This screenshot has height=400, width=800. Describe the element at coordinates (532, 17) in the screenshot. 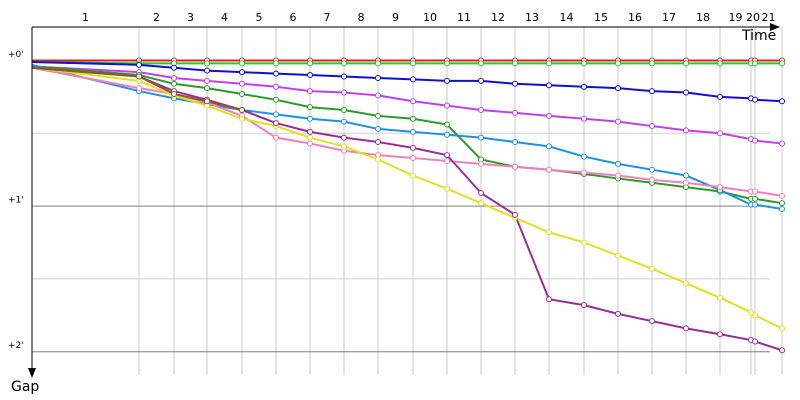

I see `lap-label: 13` at that location.